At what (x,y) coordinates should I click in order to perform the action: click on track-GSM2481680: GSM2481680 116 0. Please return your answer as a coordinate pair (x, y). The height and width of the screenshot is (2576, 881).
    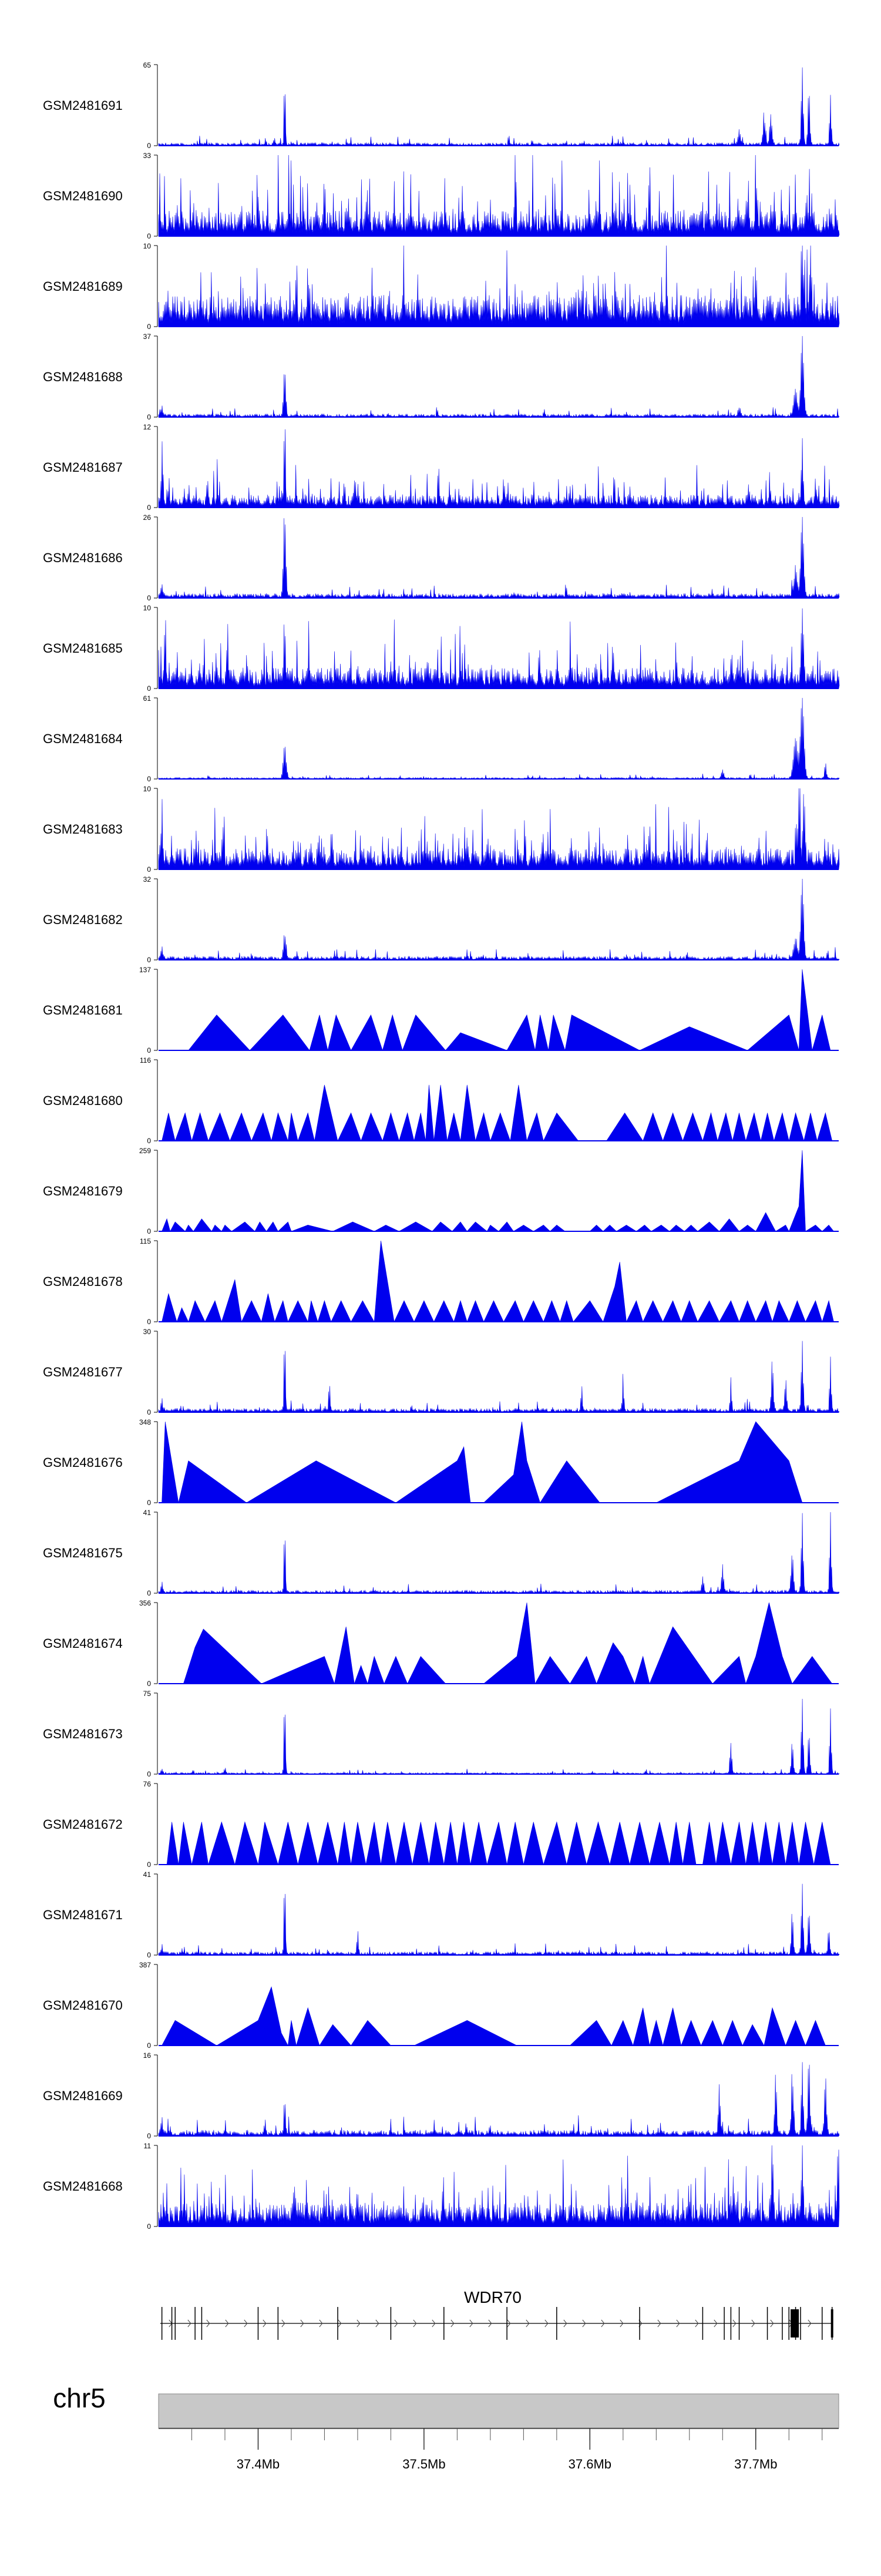
    Looking at the image, I should click on (441, 1100).